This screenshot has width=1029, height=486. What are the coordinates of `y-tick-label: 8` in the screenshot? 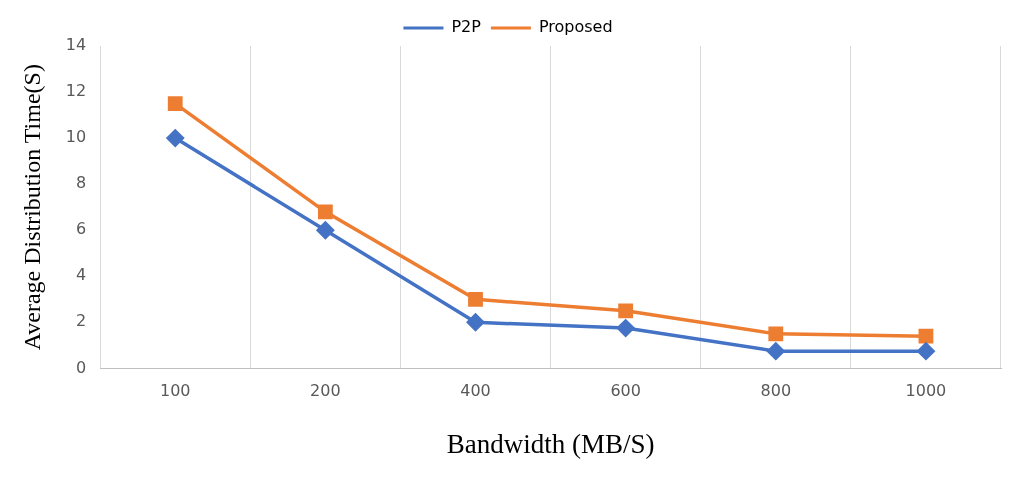 It's located at (81, 183).